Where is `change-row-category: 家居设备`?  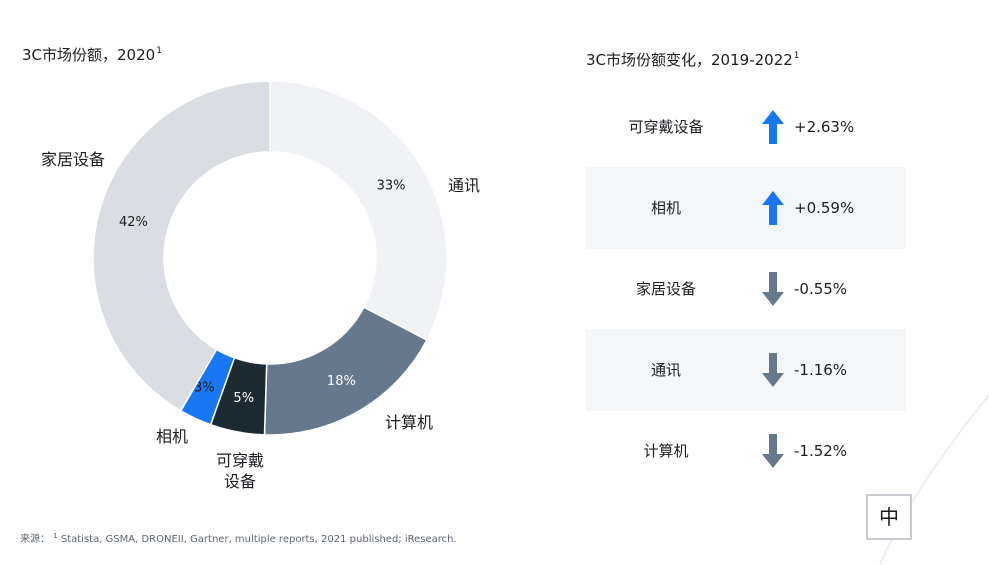 change-row-category: 家居设备 is located at coordinates (665, 289).